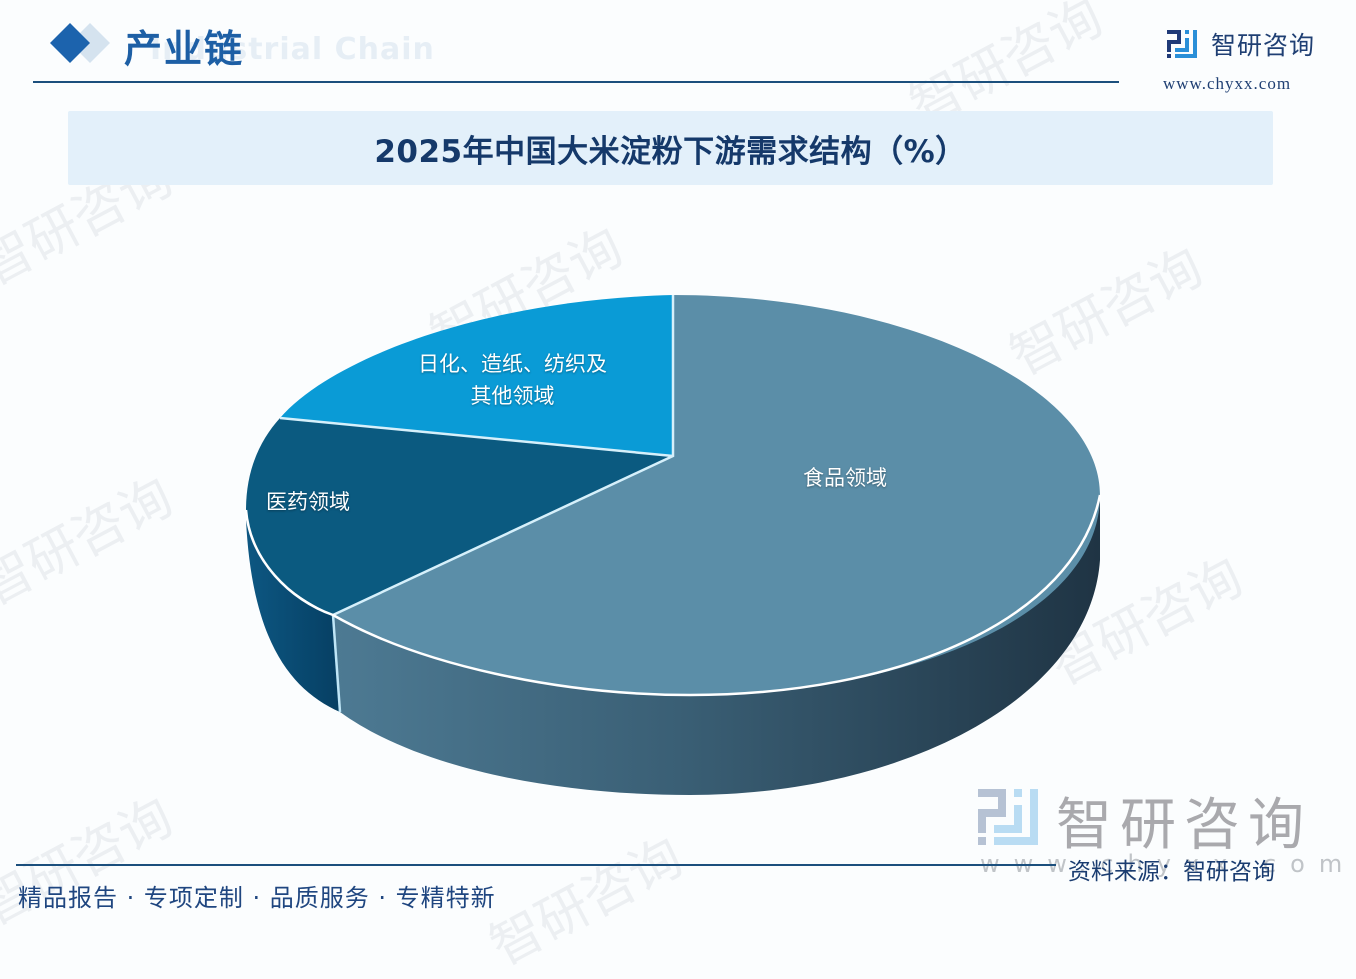  What do you see at coordinates (80, 43) in the screenshot?
I see `section-diamond-icon` at bounding box center [80, 43].